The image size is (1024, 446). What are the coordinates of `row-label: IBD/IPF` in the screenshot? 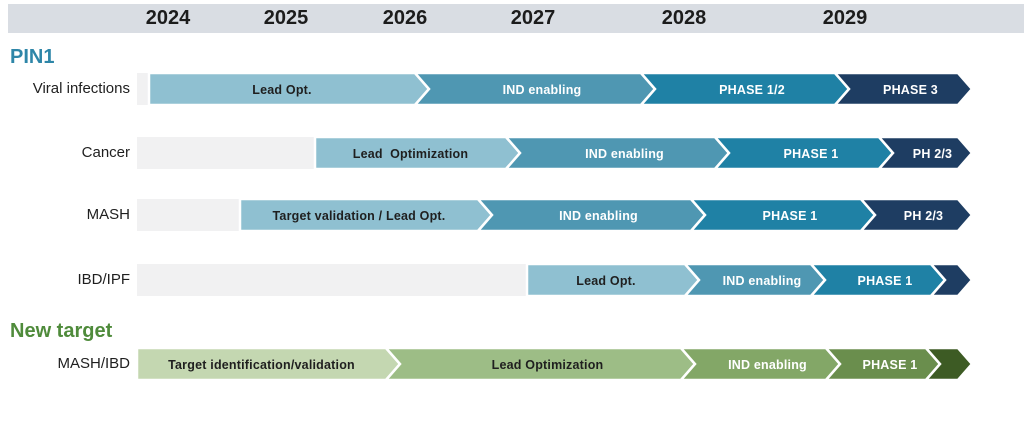 It's located at (103, 279).